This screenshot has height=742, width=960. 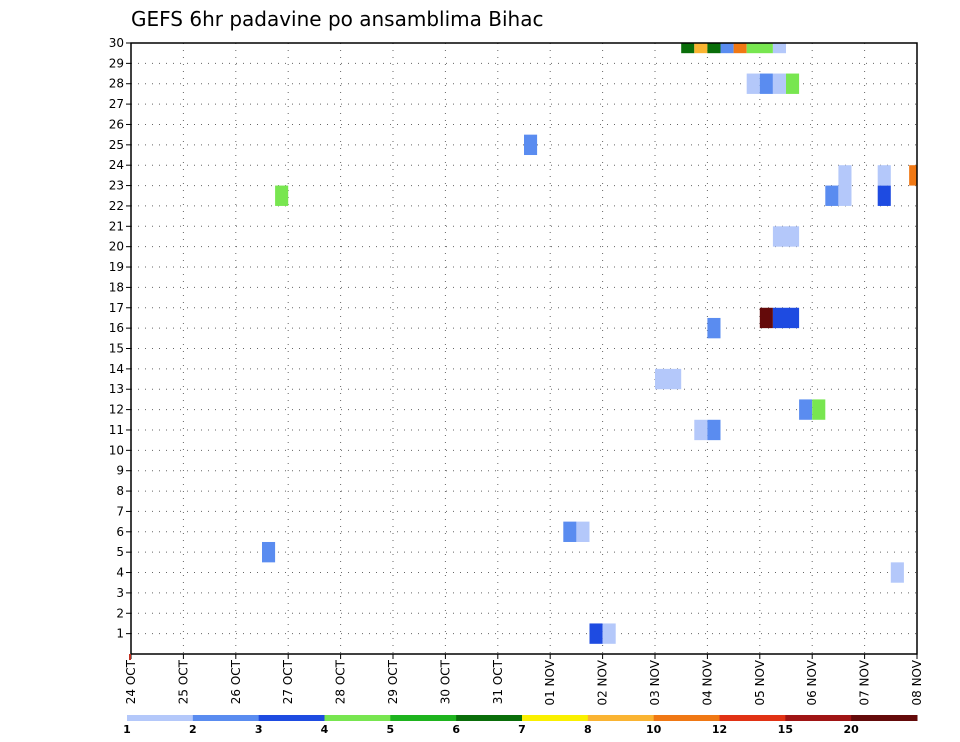 What do you see at coordinates (341, 681) in the screenshot?
I see `x-tick-label: 28 OCT` at bounding box center [341, 681].